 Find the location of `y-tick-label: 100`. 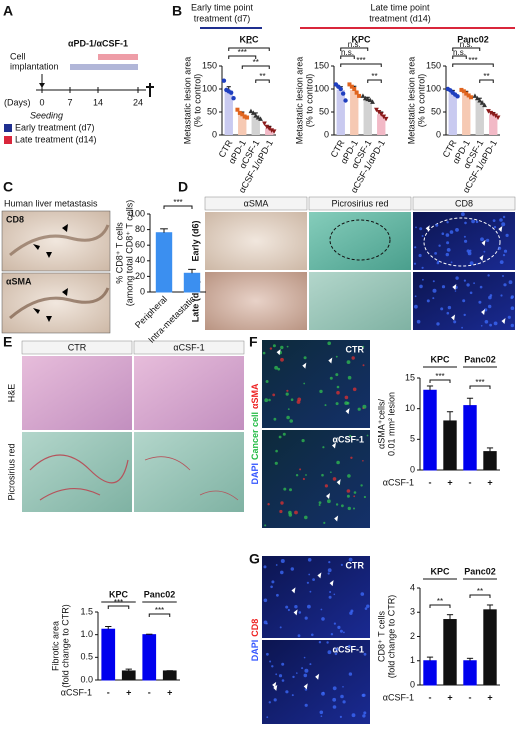

y-tick-label: 100 is located at coordinates (321, 88).